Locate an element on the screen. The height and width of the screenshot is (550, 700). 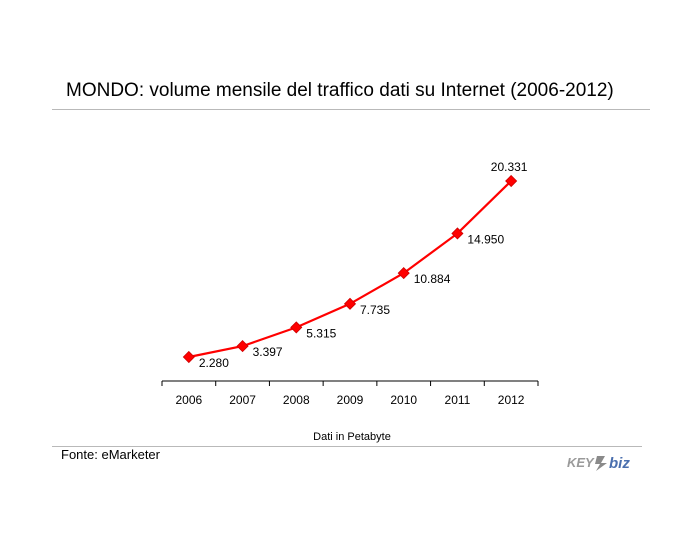
footer-divider is located at coordinates (347, 446).